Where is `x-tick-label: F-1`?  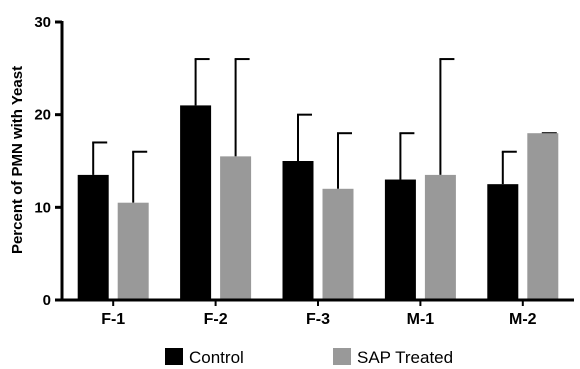
x-tick-label: F-1 is located at coordinates (113, 319).